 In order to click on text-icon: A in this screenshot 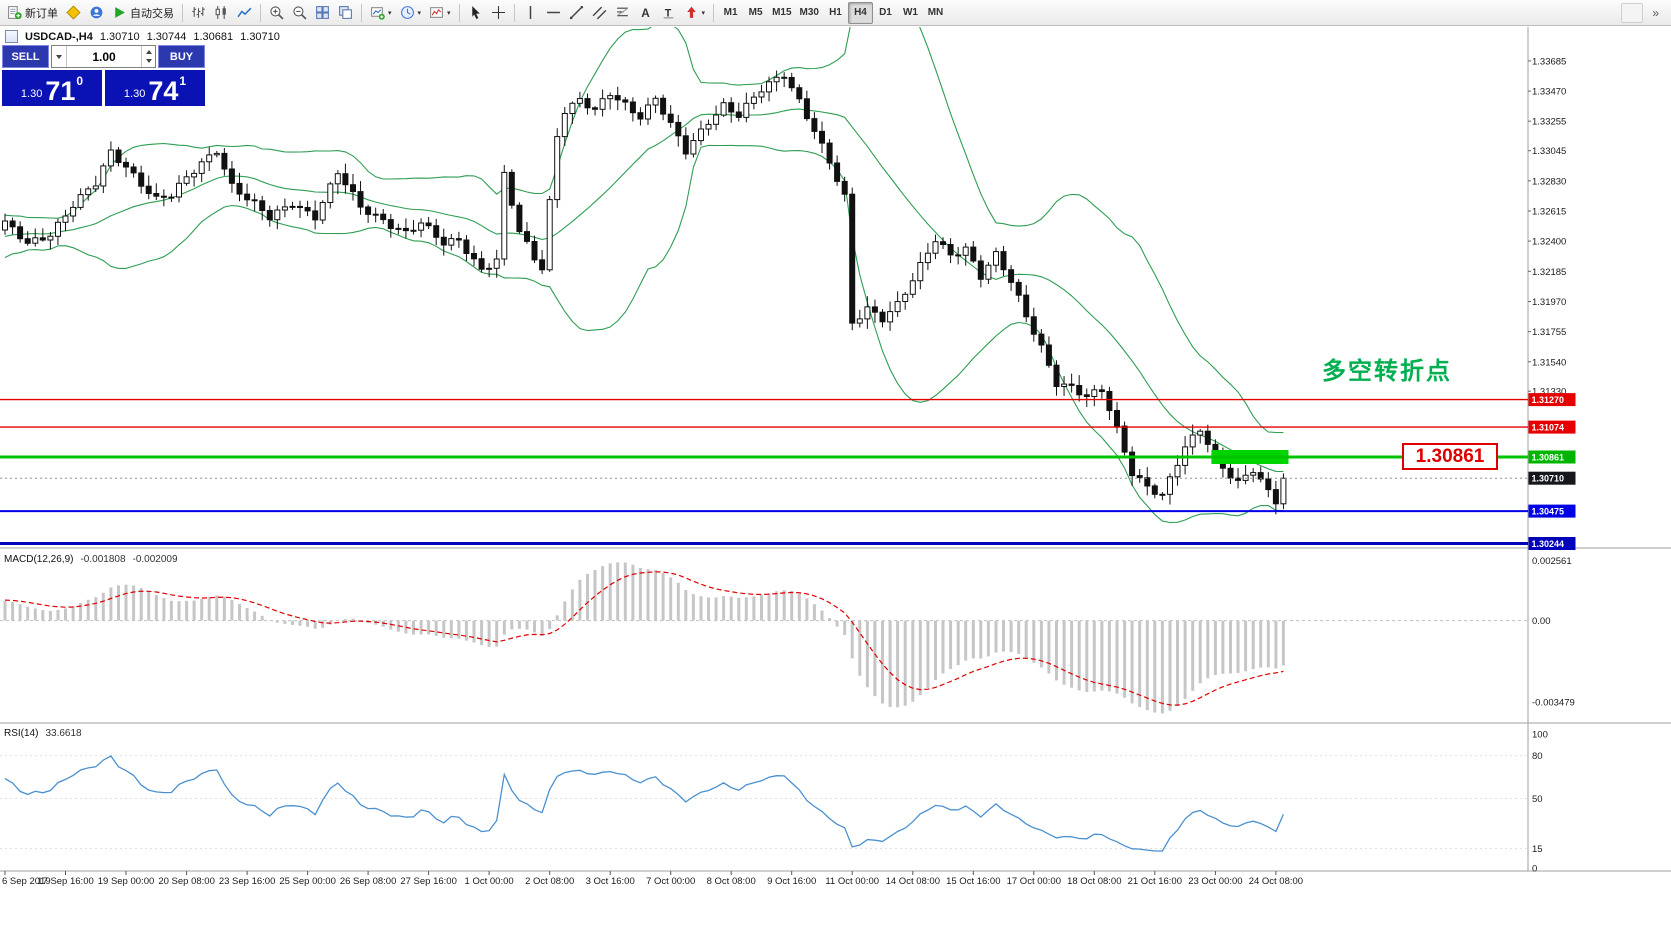, I will do `click(645, 12)`.